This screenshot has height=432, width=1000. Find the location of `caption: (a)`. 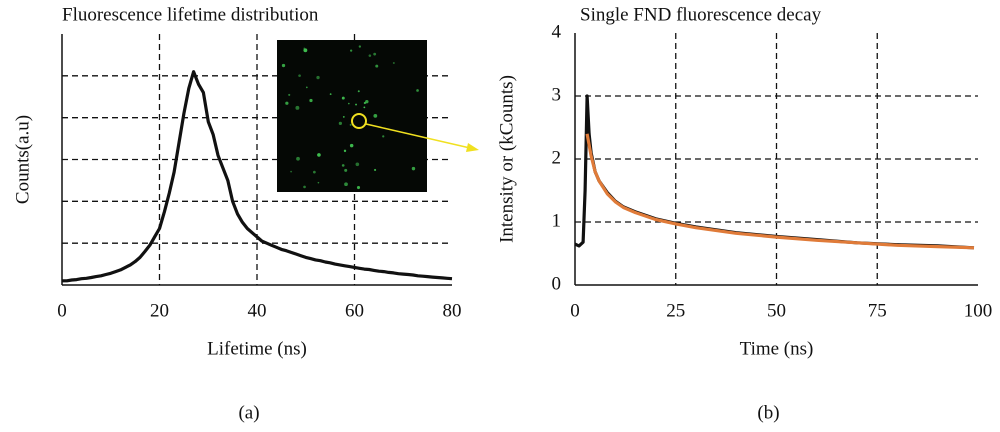

caption: (a) is located at coordinates (248, 412).